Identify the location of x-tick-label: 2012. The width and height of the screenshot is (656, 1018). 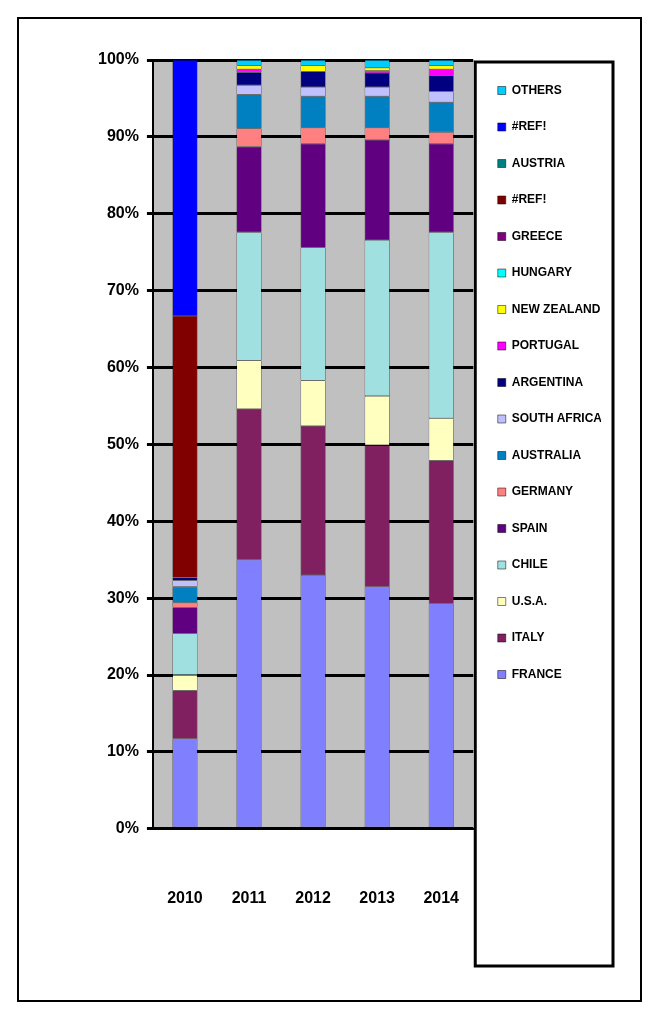
(313, 897).